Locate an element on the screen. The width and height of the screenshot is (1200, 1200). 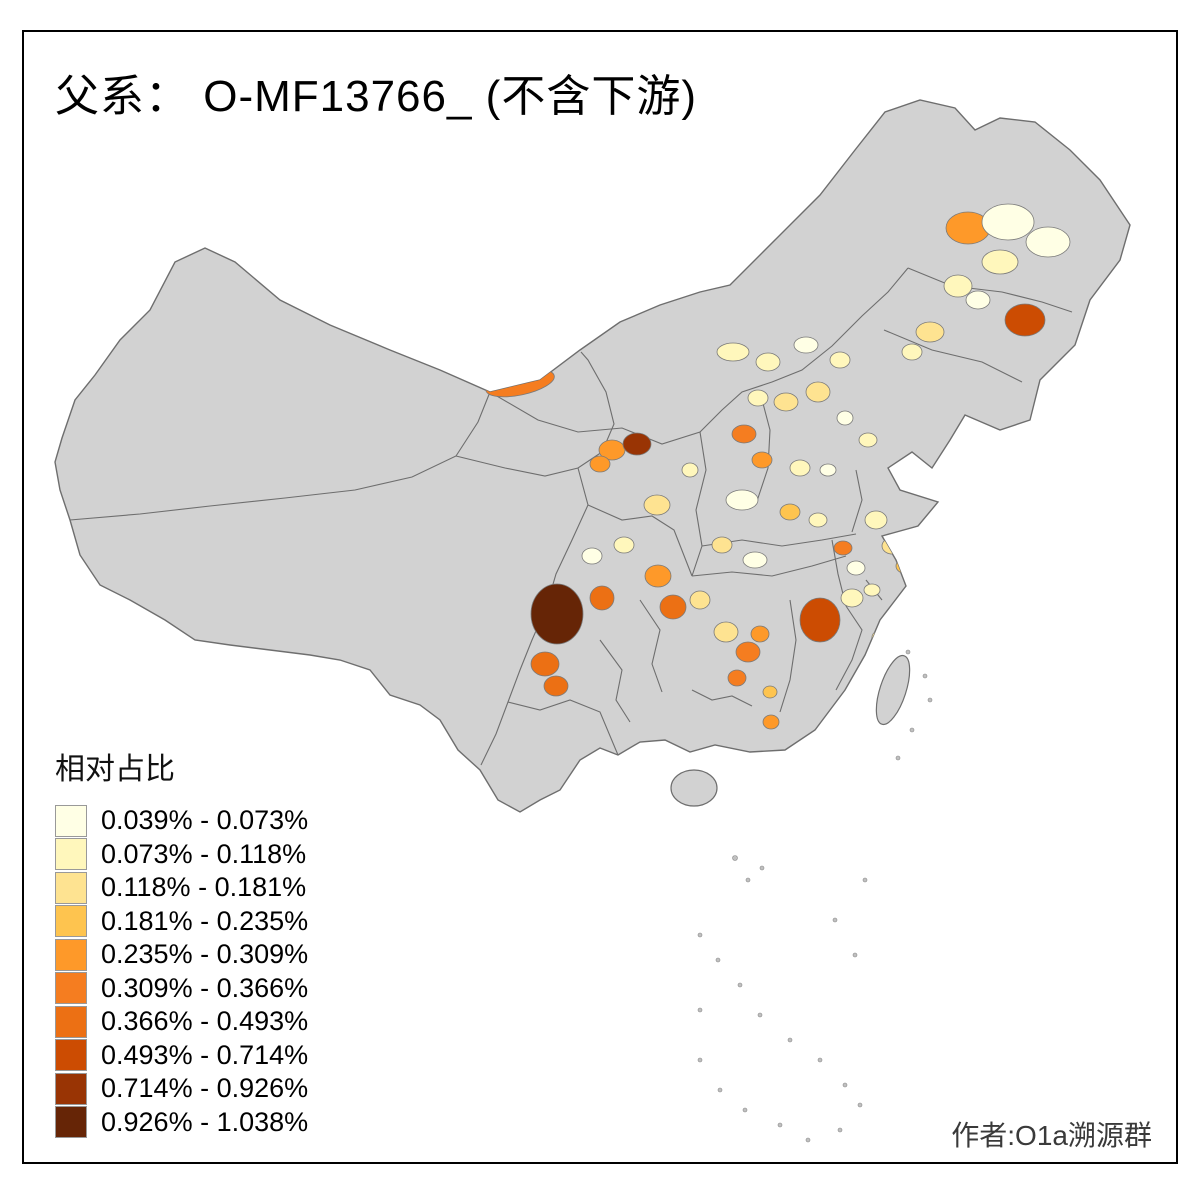
taiwan-island is located at coordinates (893, 690).